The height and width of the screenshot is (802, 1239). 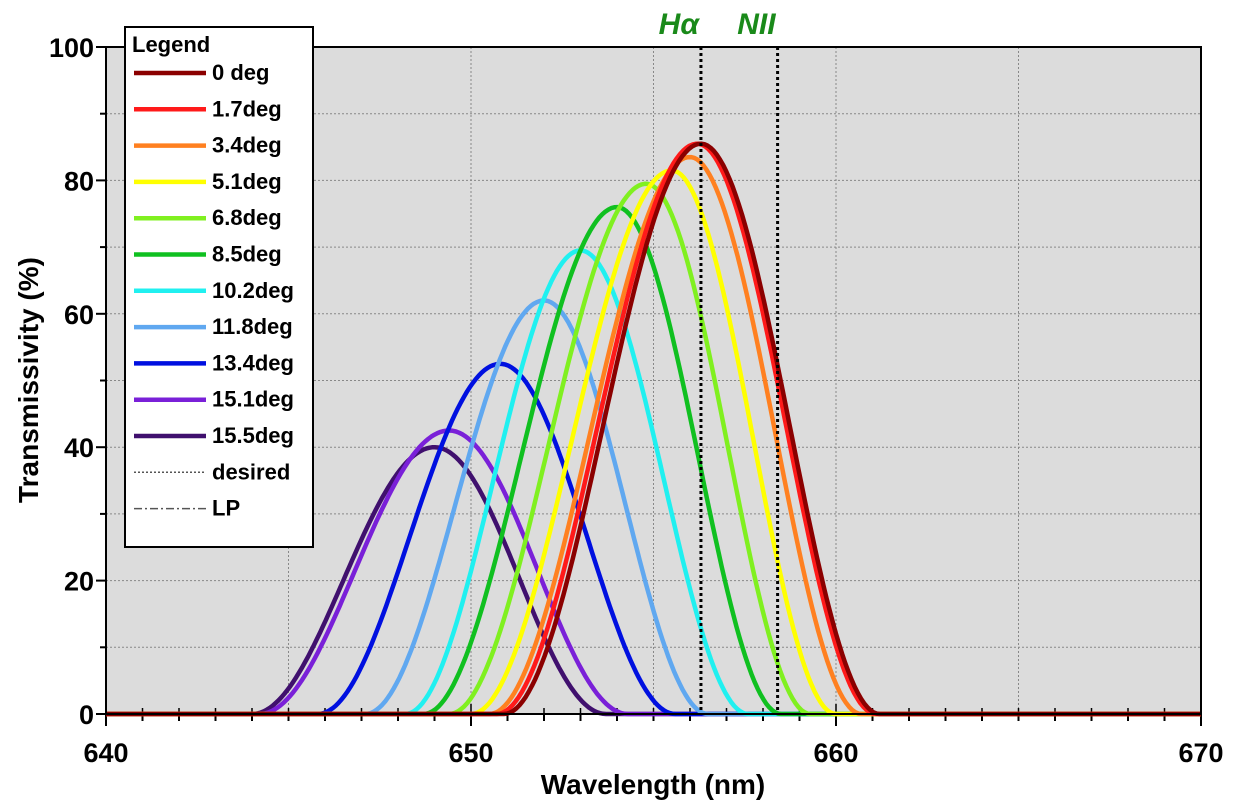 What do you see at coordinates (79, 181) in the screenshot?
I see `y-tick-label: 80` at bounding box center [79, 181].